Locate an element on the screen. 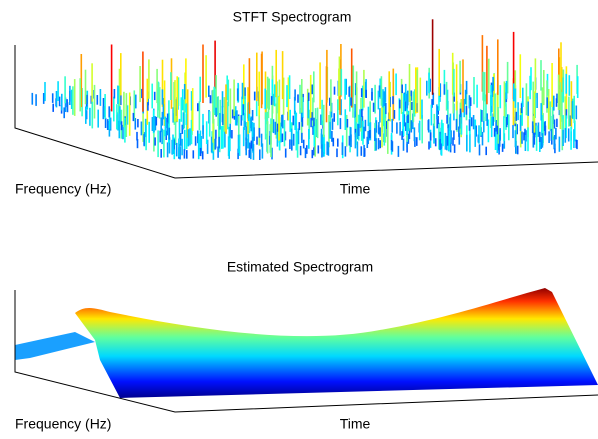 This screenshot has height=439, width=598. plot-title: STFT Spectrogram is located at coordinates (292, 17).